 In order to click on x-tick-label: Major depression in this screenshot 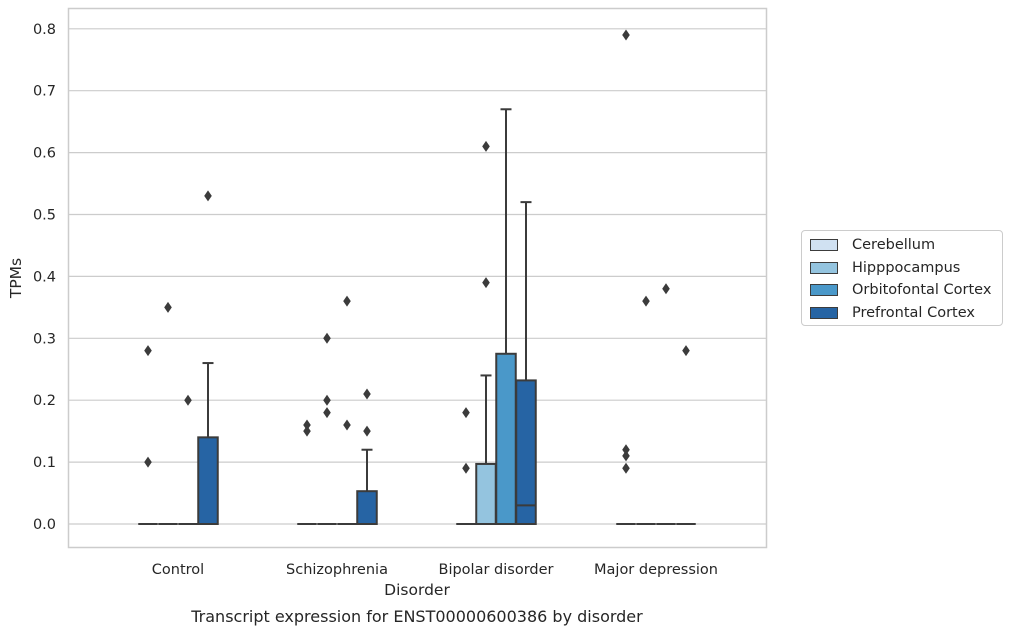, I will do `click(656, 570)`.